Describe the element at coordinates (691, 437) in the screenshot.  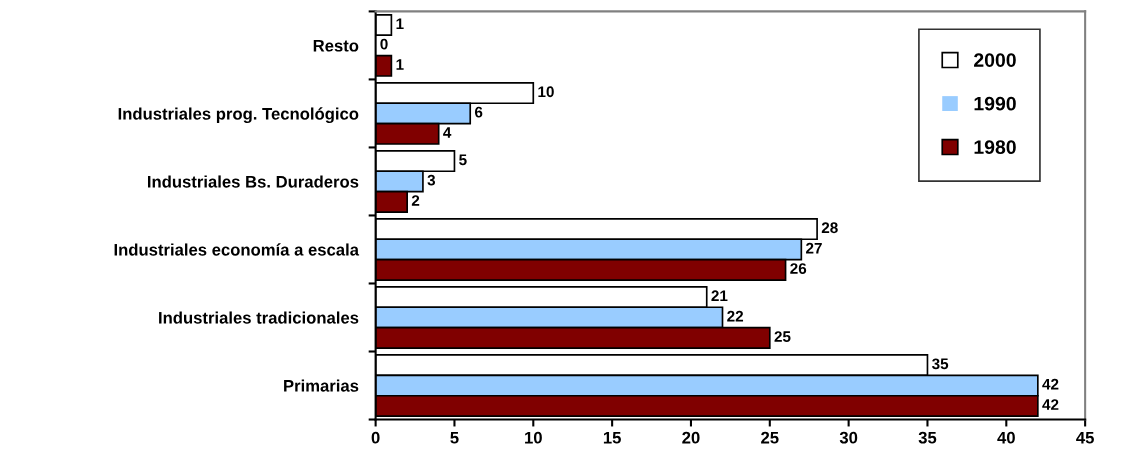
I see `x-tick-label: 20` at that location.